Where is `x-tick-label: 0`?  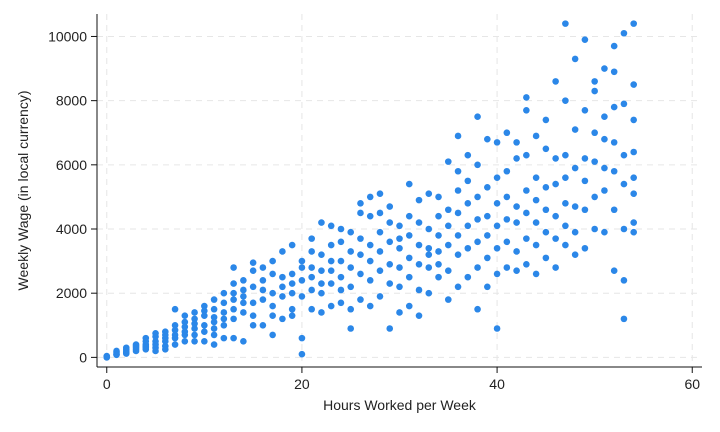
x-tick-label: 0 is located at coordinates (107, 384).